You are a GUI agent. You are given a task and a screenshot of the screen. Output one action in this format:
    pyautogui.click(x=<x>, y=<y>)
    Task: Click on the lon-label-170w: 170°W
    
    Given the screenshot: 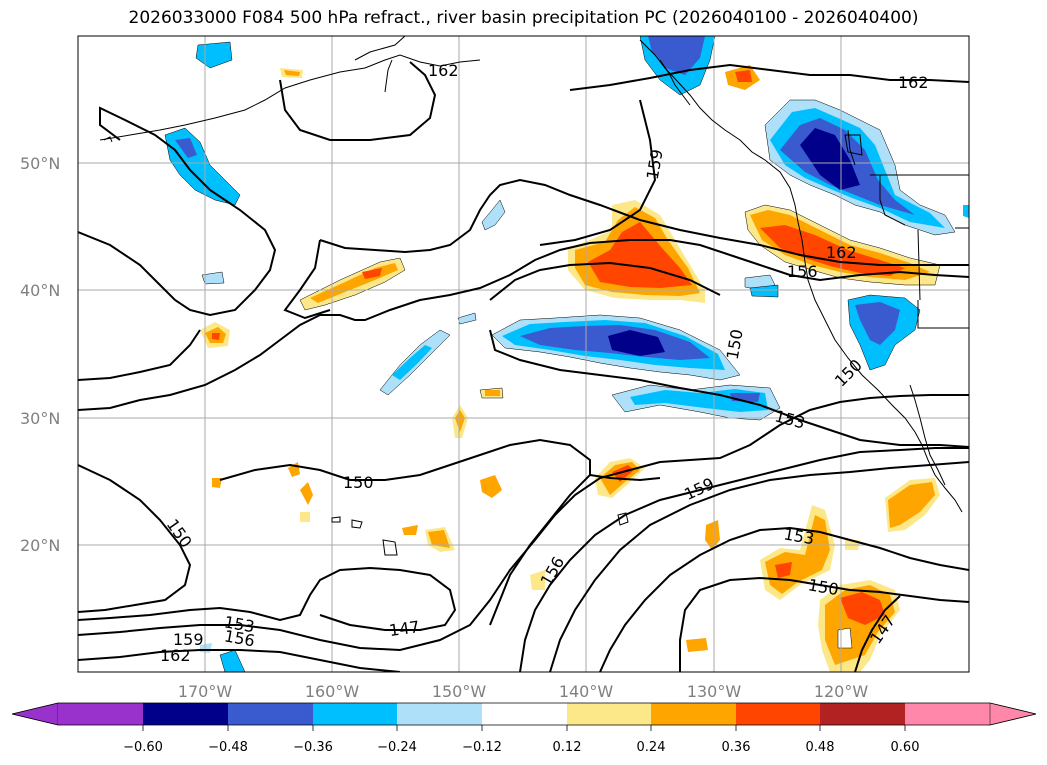 What is the action you would take?
    pyautogui.click(x=205, y=691)
    